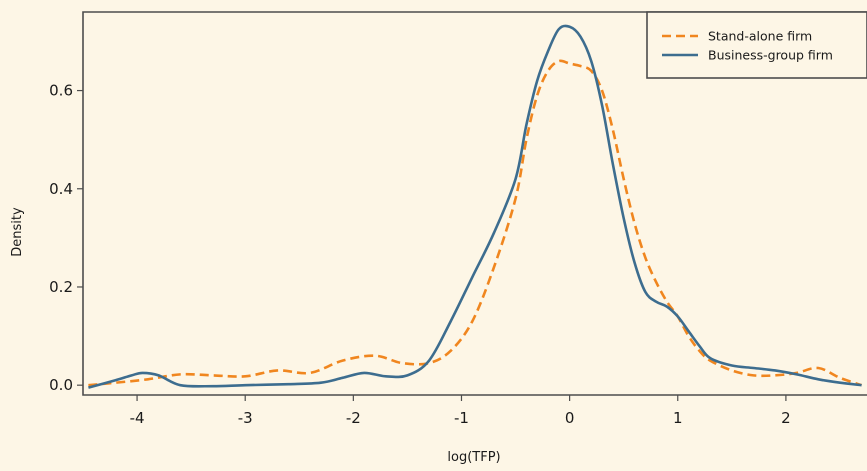 The height and width of the screenshot is (471, 867). I want to click on x-axis-title: log(TFP), so click(473, 457).